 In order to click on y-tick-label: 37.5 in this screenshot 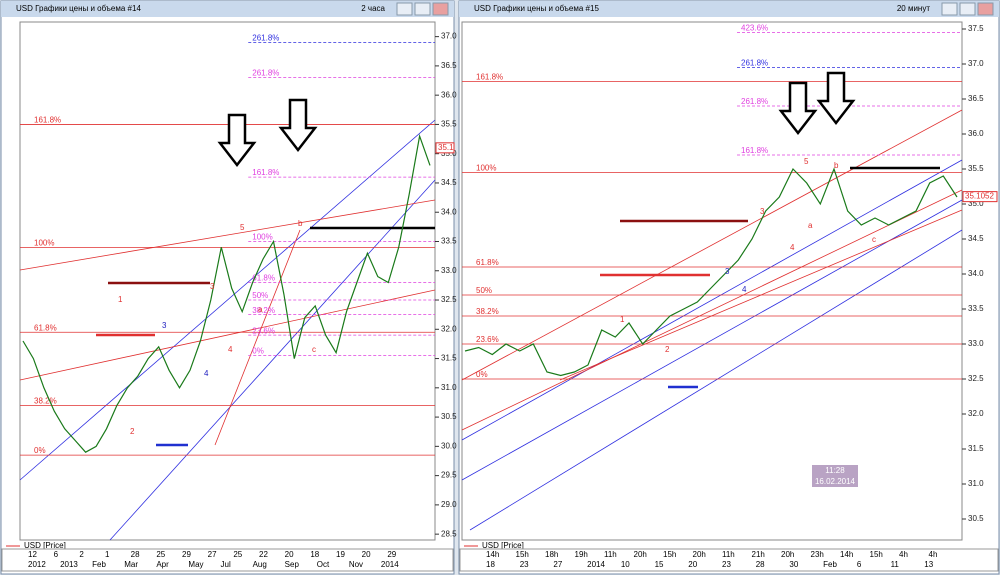, I will do `click(976, 28)`.